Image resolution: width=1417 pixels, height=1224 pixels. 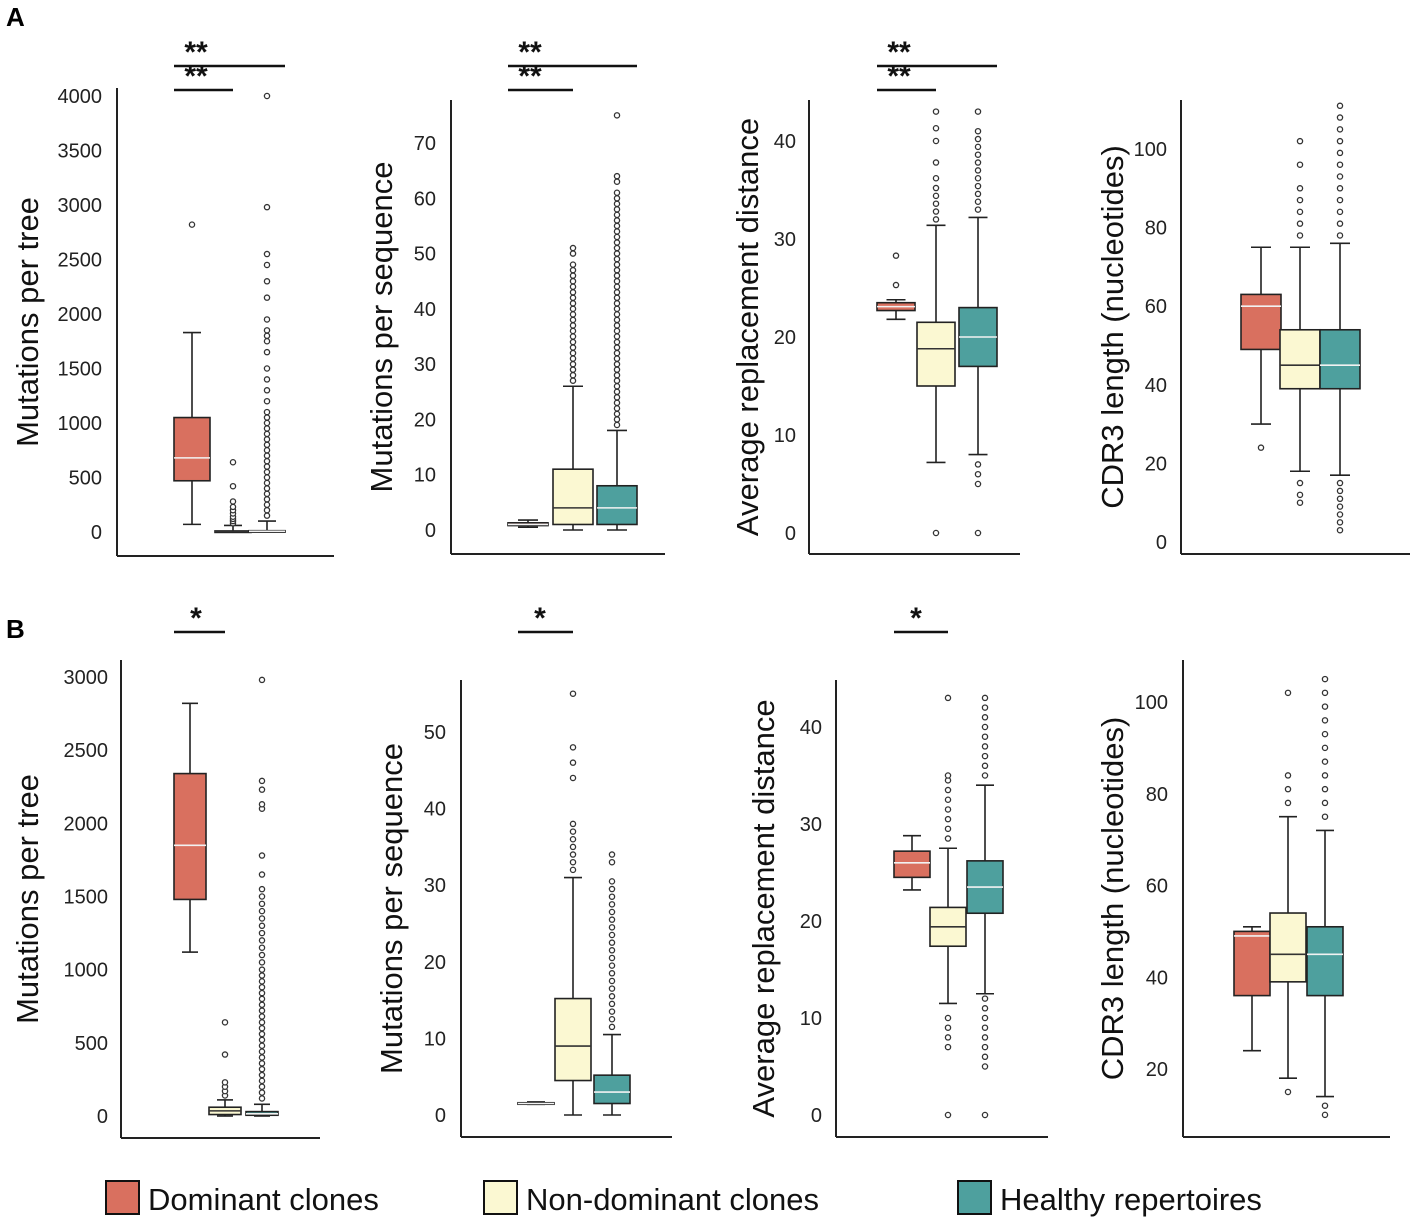 What do you see at coordinates (196, 618) in the screenshot?
I see `significance-star-b1-0: *` at bounding box center [196, 618].